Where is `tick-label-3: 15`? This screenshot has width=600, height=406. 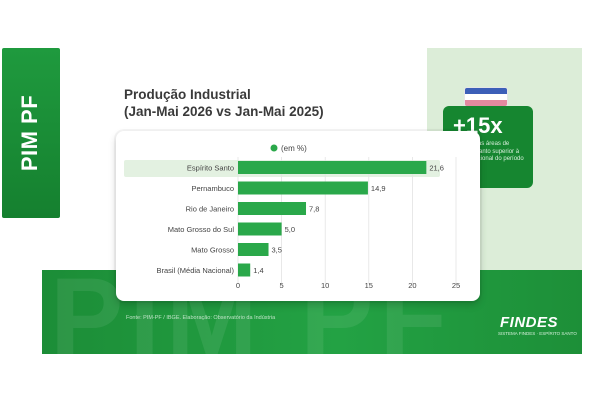
tick-label-3: 15 is located at coordinates (369, 285).